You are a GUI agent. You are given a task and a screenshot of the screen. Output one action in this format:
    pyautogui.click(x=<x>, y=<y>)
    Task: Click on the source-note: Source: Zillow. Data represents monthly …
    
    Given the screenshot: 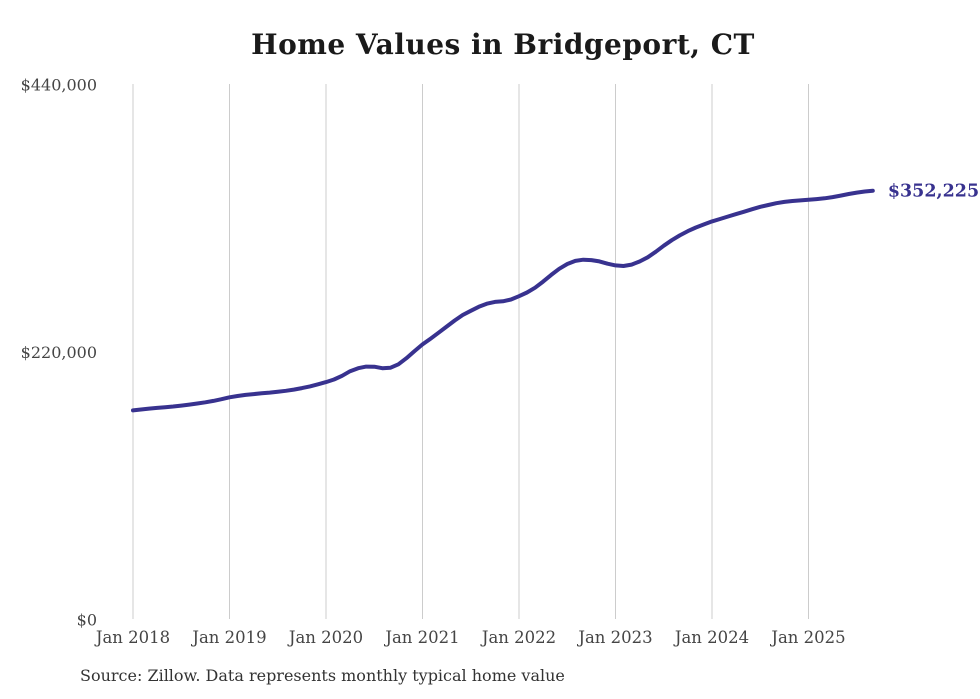 What is the action you would take?
    pyautogui.click(x=322, y=675)
    